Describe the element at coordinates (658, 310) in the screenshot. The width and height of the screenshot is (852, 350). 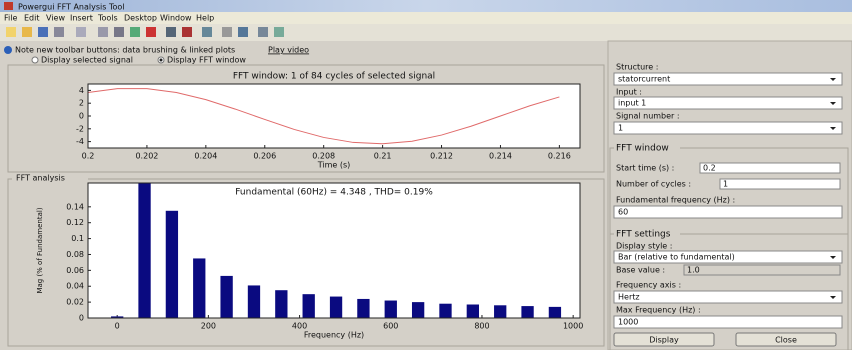
I see `control-label: Max Frequency (Hz) :` at that location.